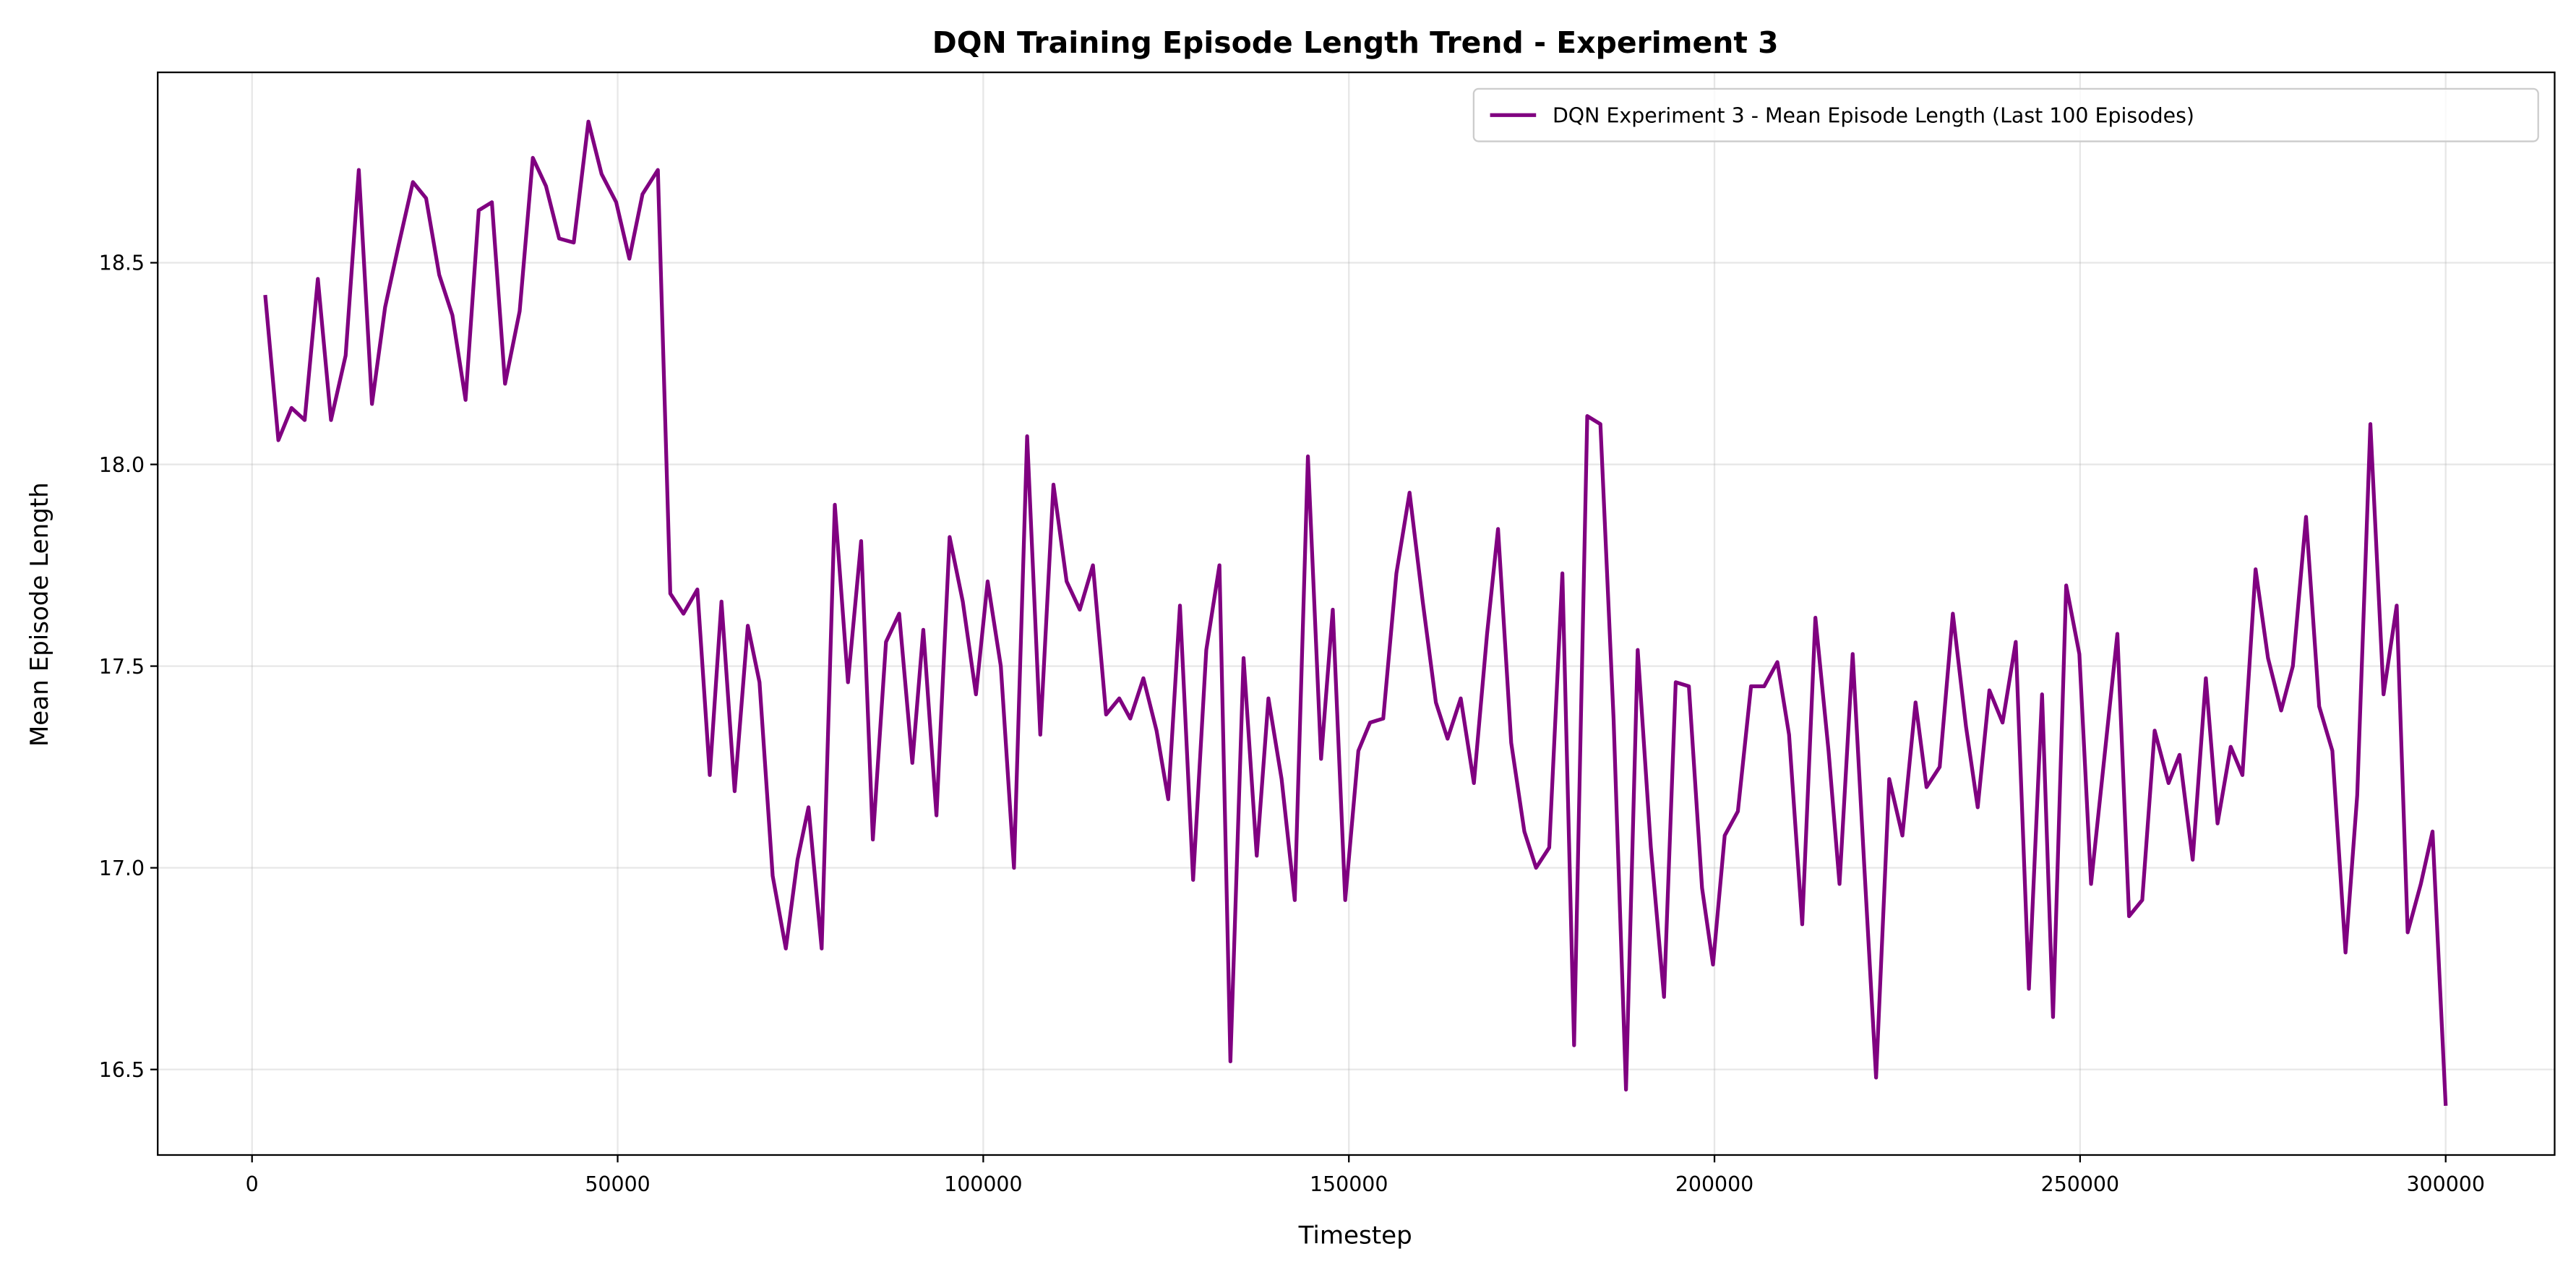 The image size is (2576, 1275). I want to click on x-tick-label: 50000, so click(618, 1184).